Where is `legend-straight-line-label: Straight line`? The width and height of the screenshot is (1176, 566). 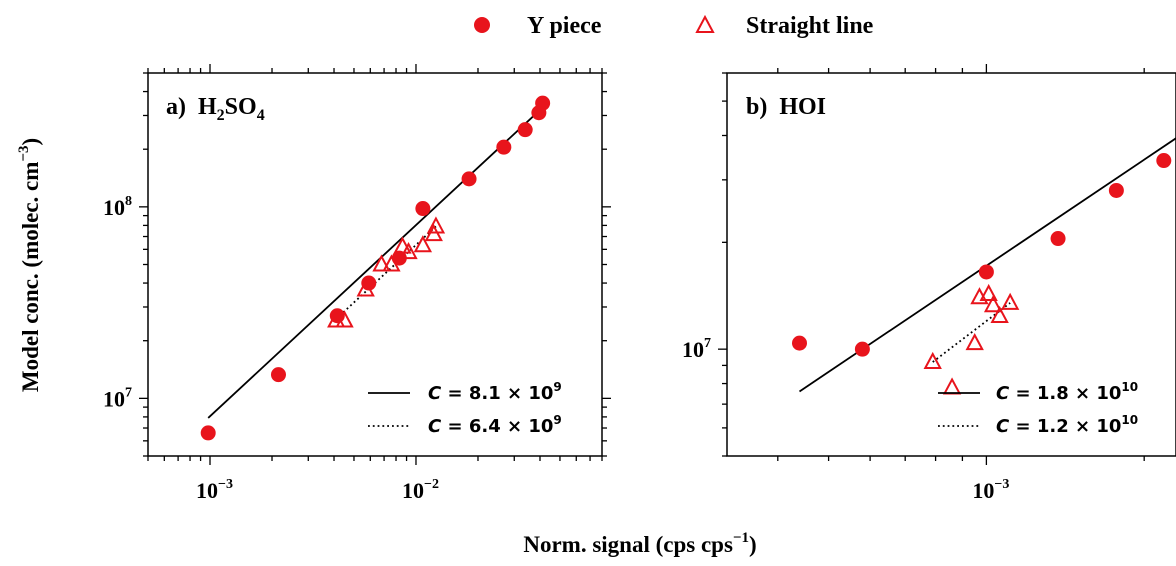
legend-straight-line-label: Straight line is located at coordinates (810, 26).